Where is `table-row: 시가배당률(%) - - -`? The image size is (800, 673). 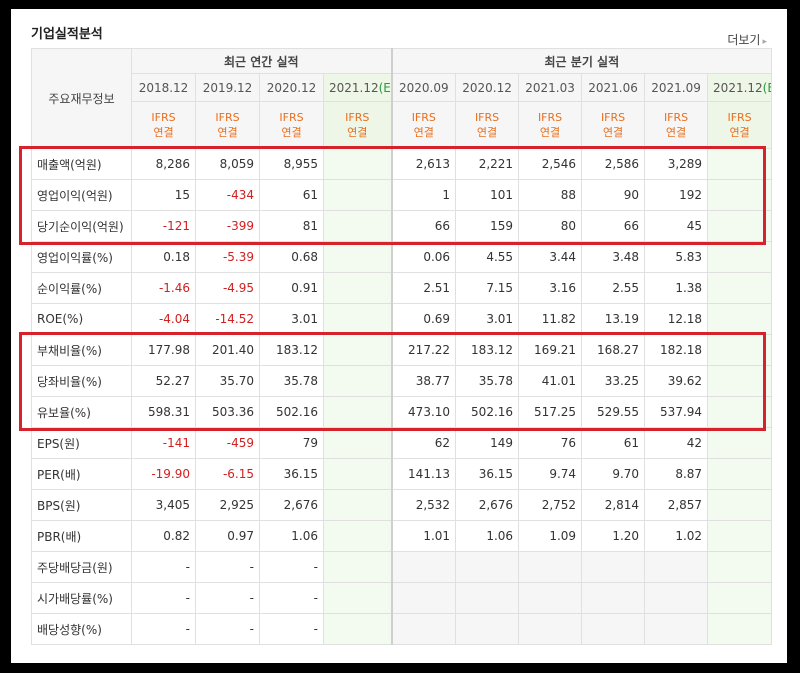 table-row: 시가배당률(%) - - - is located at coordinates (402, 598).